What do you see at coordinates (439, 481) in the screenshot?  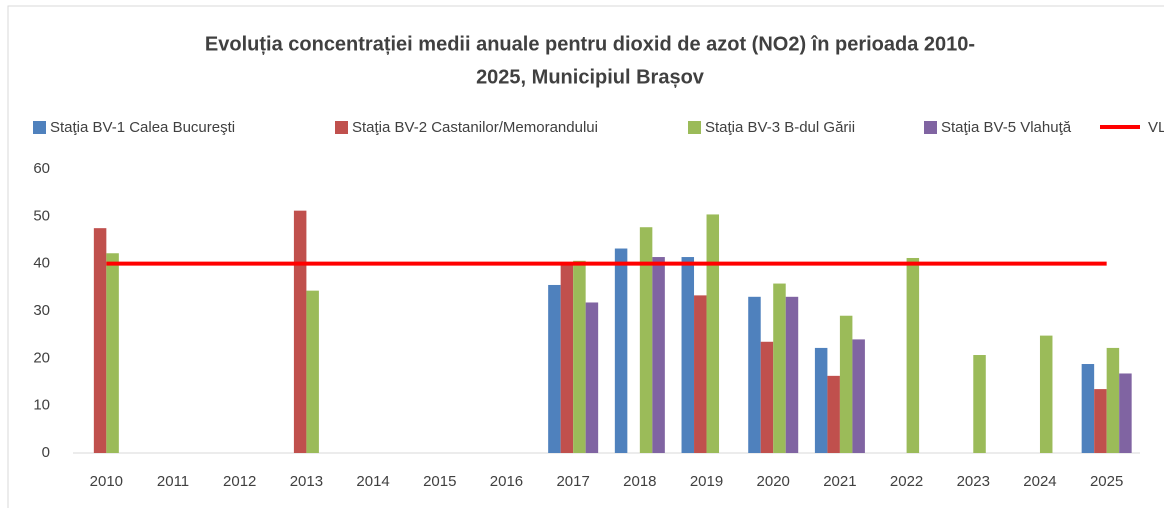 I see `x-tick-label: 2015` at bounding box center [439, 481].